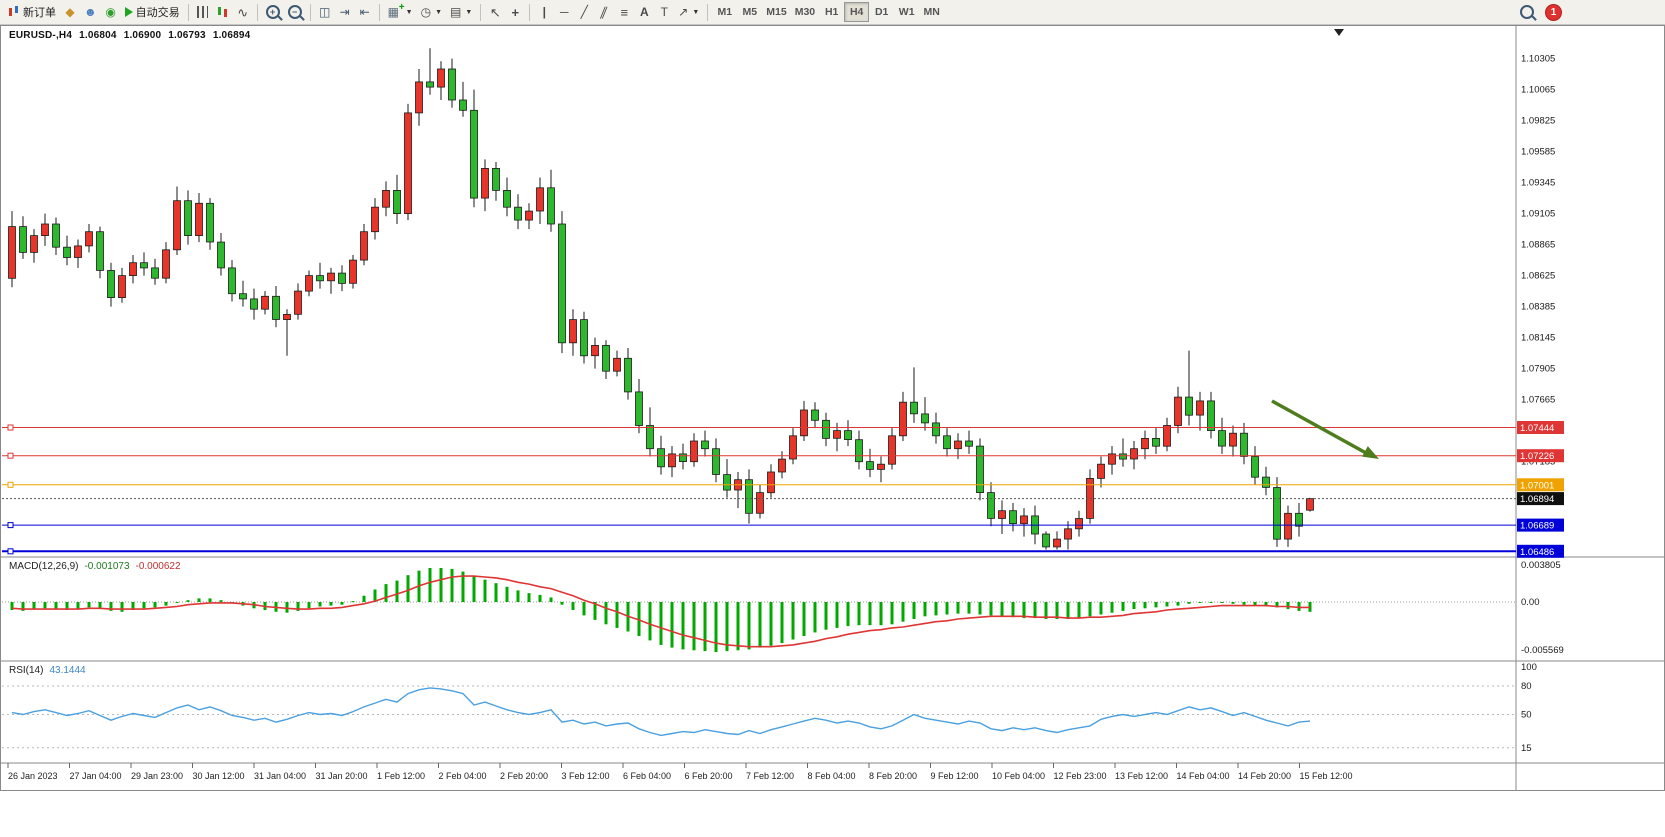  I want to click on autoscroll-button: ⇥, so click(345, 12).